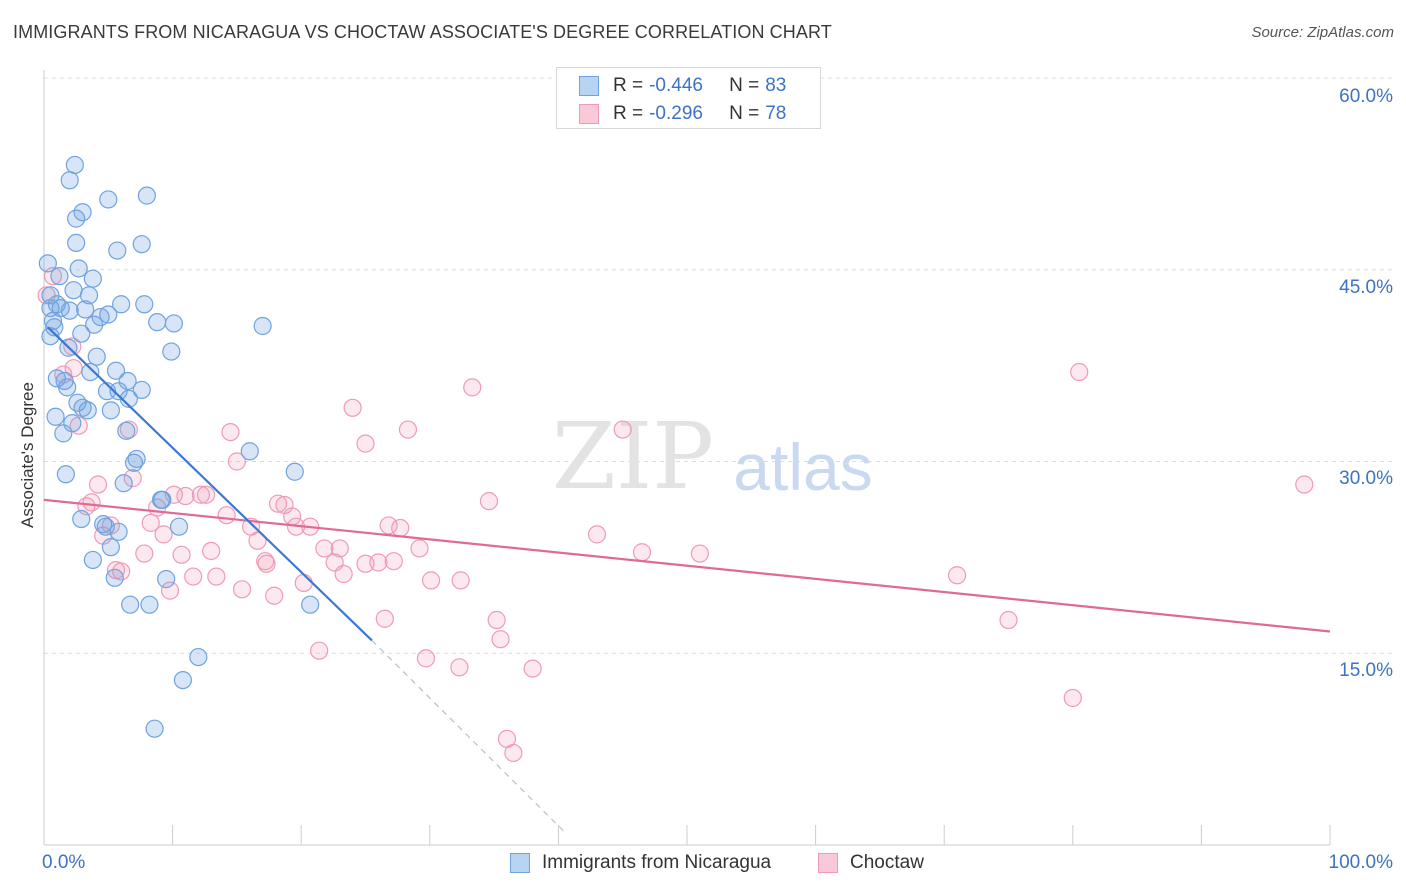 The image size is (1406, 892). I want to click on watermark-atlas: atlas, so click(802, 467).